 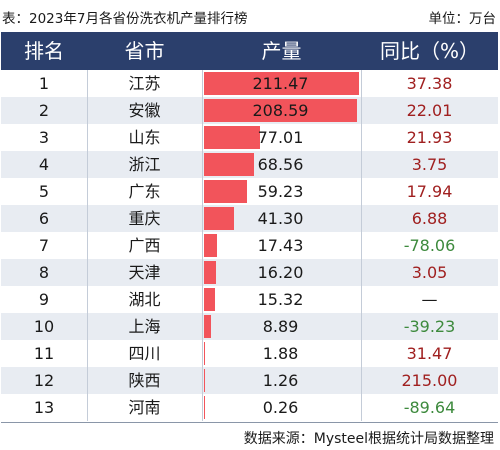 I want to click on rank-cell: 5, so click(x=44, y=191).